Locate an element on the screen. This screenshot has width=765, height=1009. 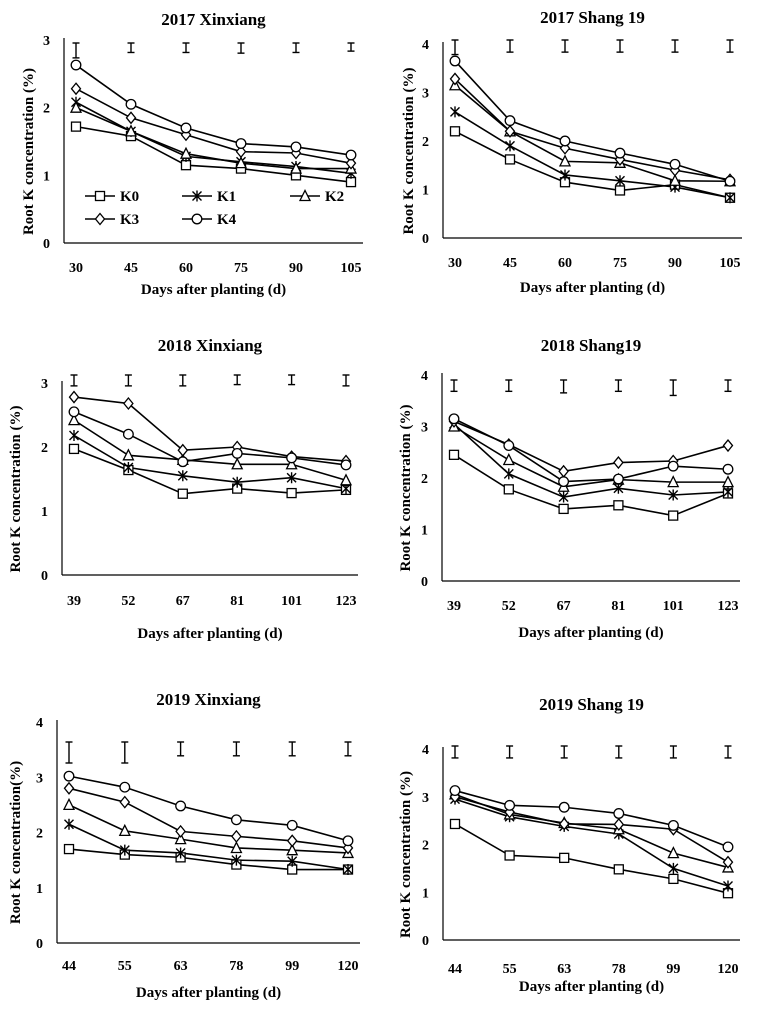
legend-marker-k1 is located at coordinates (197, 196).